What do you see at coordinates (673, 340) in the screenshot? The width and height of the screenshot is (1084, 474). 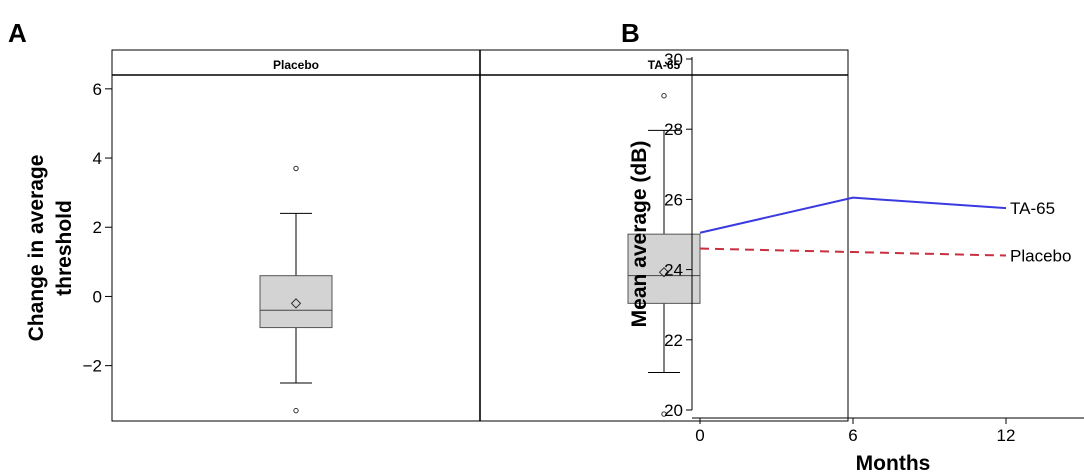 I see `y-tick-label: 22` at bounding box center [673, 340].